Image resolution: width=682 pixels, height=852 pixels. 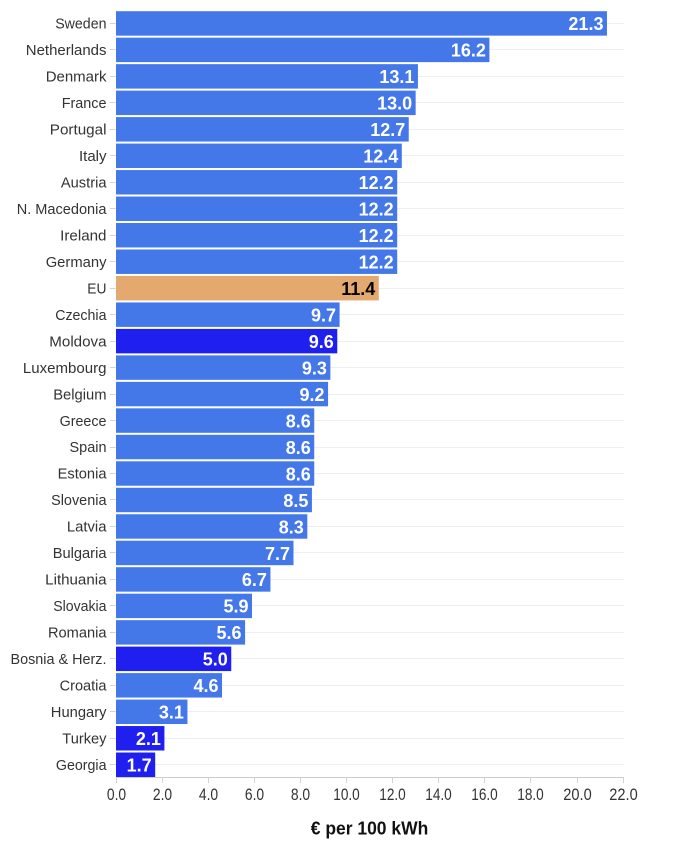 I want to click on svg-text: 9.2, so click(x=312, y=395).